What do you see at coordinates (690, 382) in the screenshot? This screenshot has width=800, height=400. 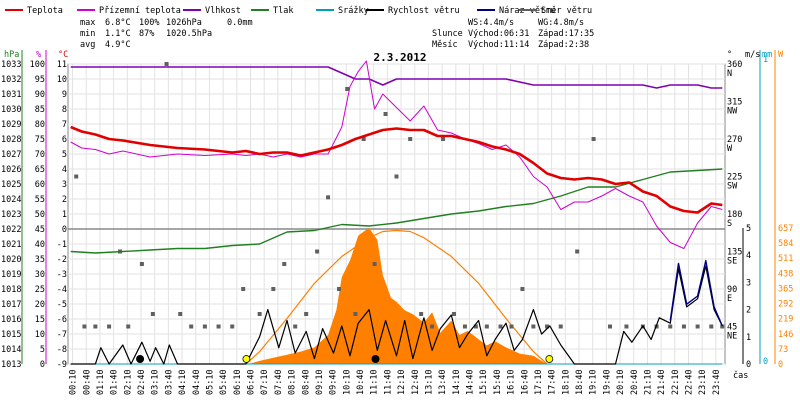 I see `x-tick-label: 22:40` at bounding box center [690, 382].